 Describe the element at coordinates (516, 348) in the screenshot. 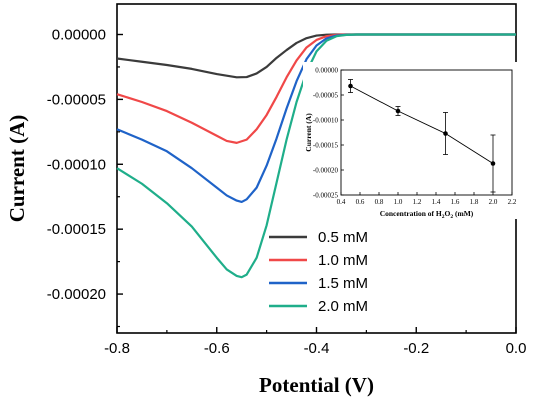

I see `x-tick-label: 0.0` at that location.